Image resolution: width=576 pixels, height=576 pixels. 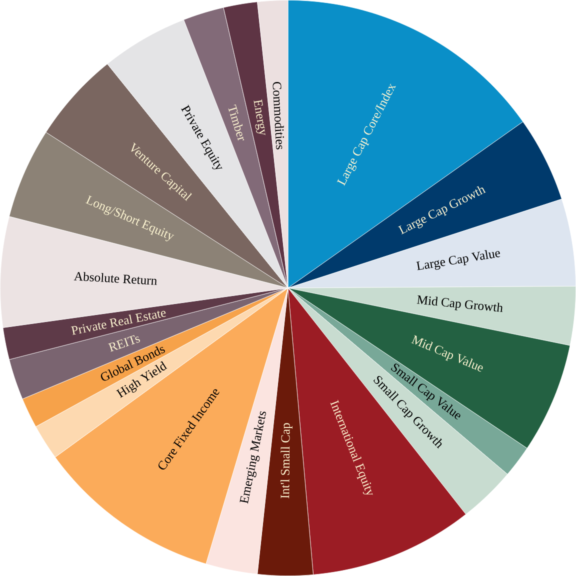 I want to click on slice-label: Timber, so click(x=236, y=122).